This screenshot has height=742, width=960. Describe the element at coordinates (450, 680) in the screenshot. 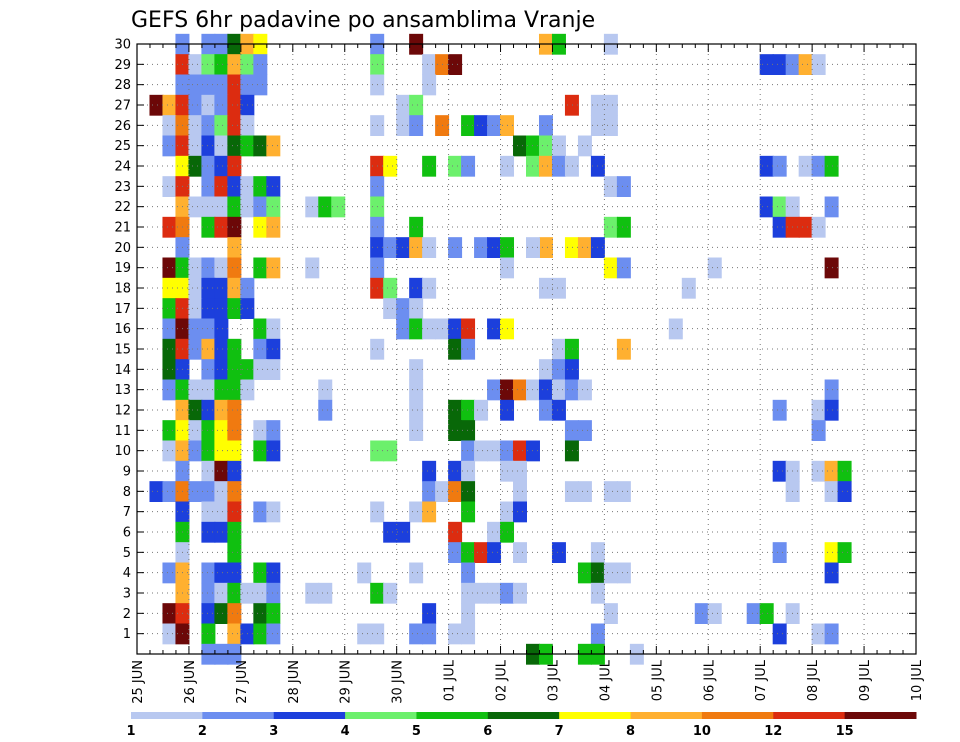

I see `x-tick-label: 01 JUL` at that location.